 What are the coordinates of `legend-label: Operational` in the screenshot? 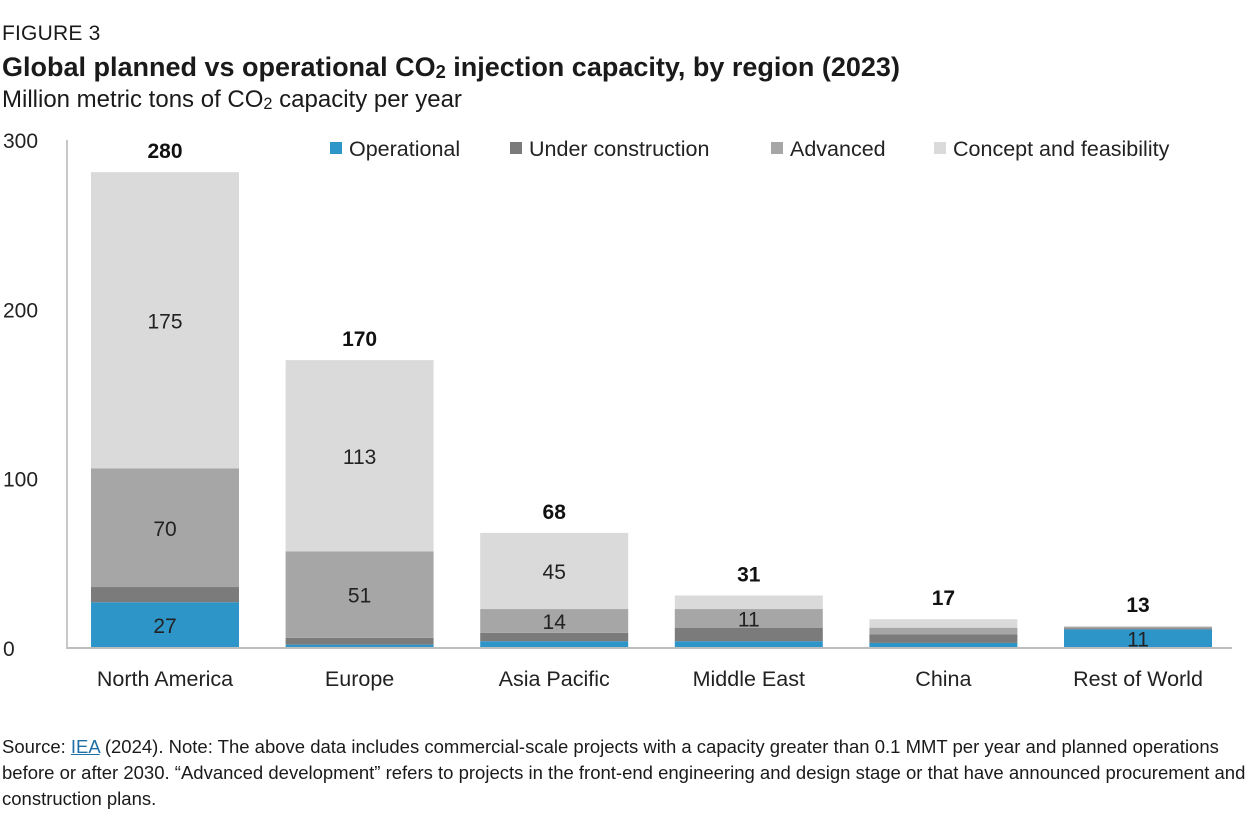 It's located at (404, 149).